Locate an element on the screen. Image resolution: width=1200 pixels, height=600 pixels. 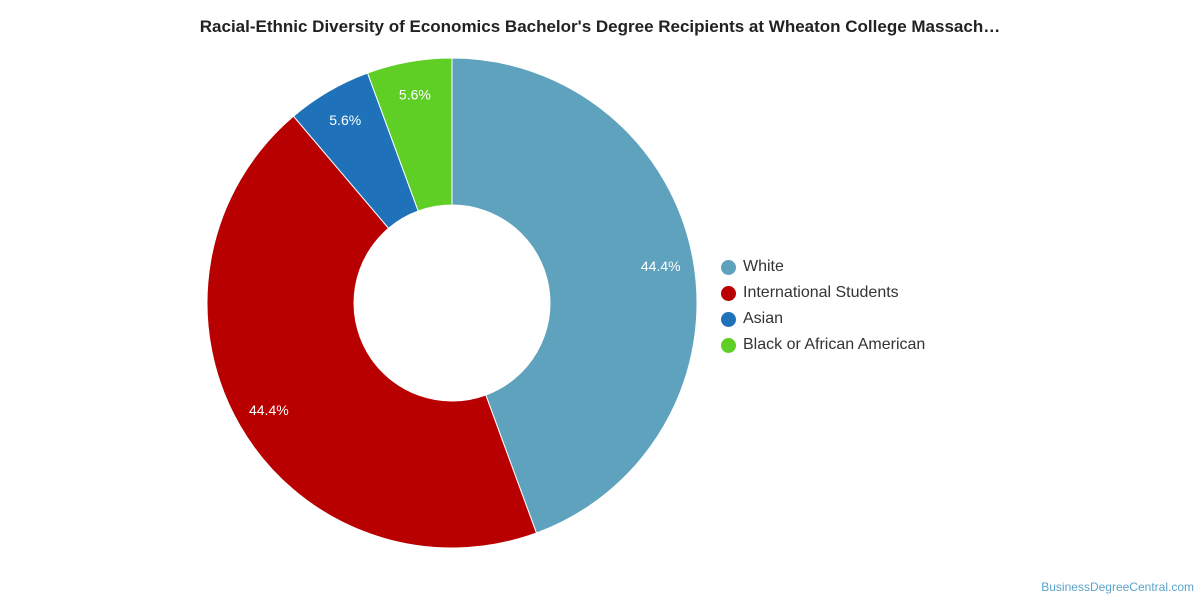
watermark: BusinessDegreeCentral.com is located at coordinates (1117, 587).